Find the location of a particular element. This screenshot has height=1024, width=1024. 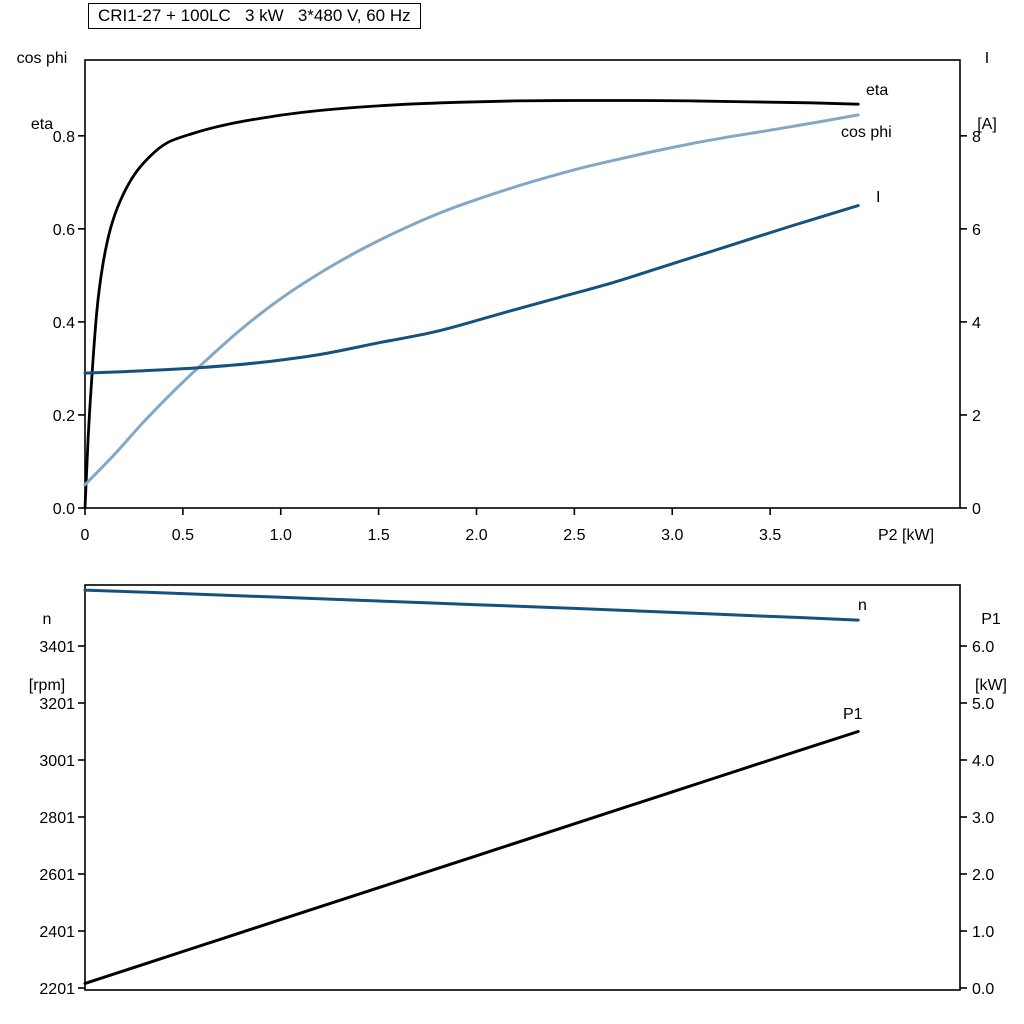

top-series-curve-I is located at coordinates (471, 289).